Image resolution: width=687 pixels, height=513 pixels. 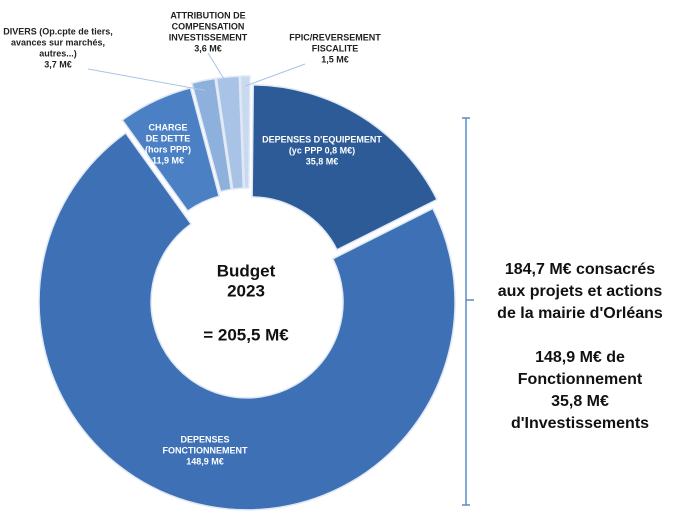 What do you see at coordinates (335, 59) in the screenshot?
I see `value-label: 1,5 M€` at bounding box center [335, 59].